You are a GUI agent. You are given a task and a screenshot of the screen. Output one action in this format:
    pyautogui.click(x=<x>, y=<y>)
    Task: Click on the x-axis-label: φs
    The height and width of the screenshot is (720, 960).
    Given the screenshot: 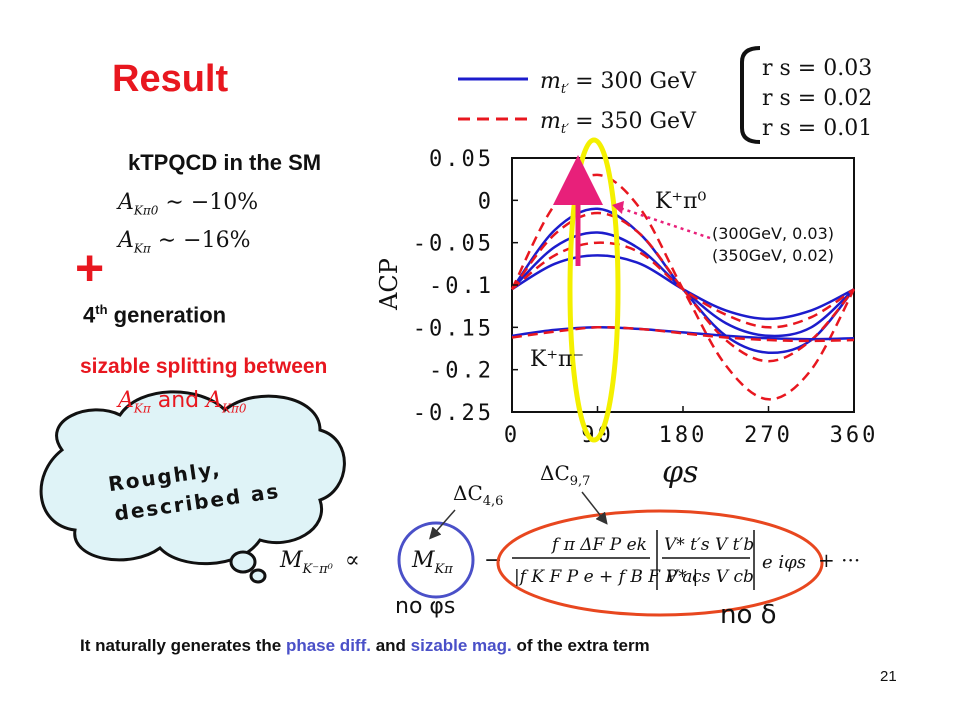 What is the action you would take?
    pyautogui.click(x=680, y=472)
    